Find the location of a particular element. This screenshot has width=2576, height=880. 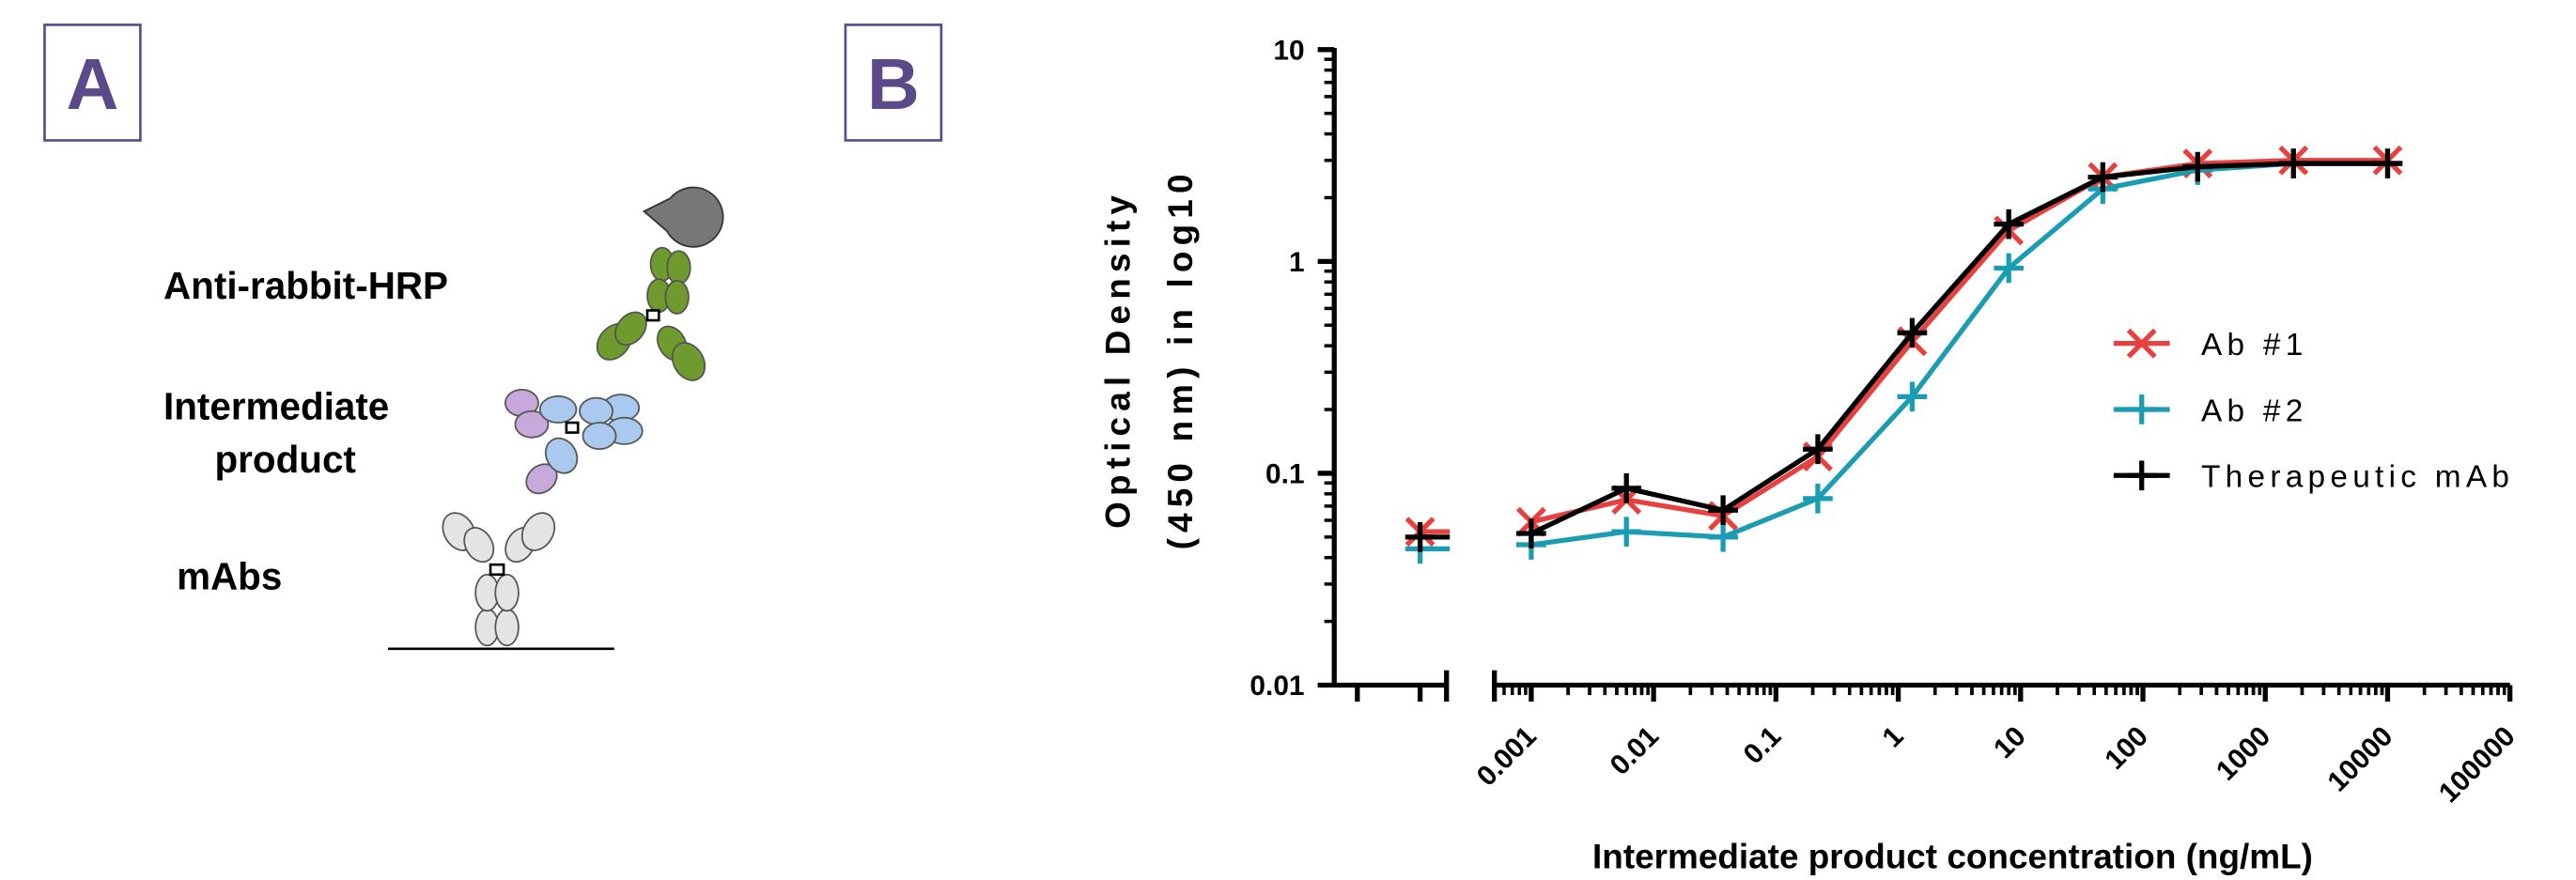

y-axis-title: (450 nm) in log10 is located at coordinates (1181, 358).